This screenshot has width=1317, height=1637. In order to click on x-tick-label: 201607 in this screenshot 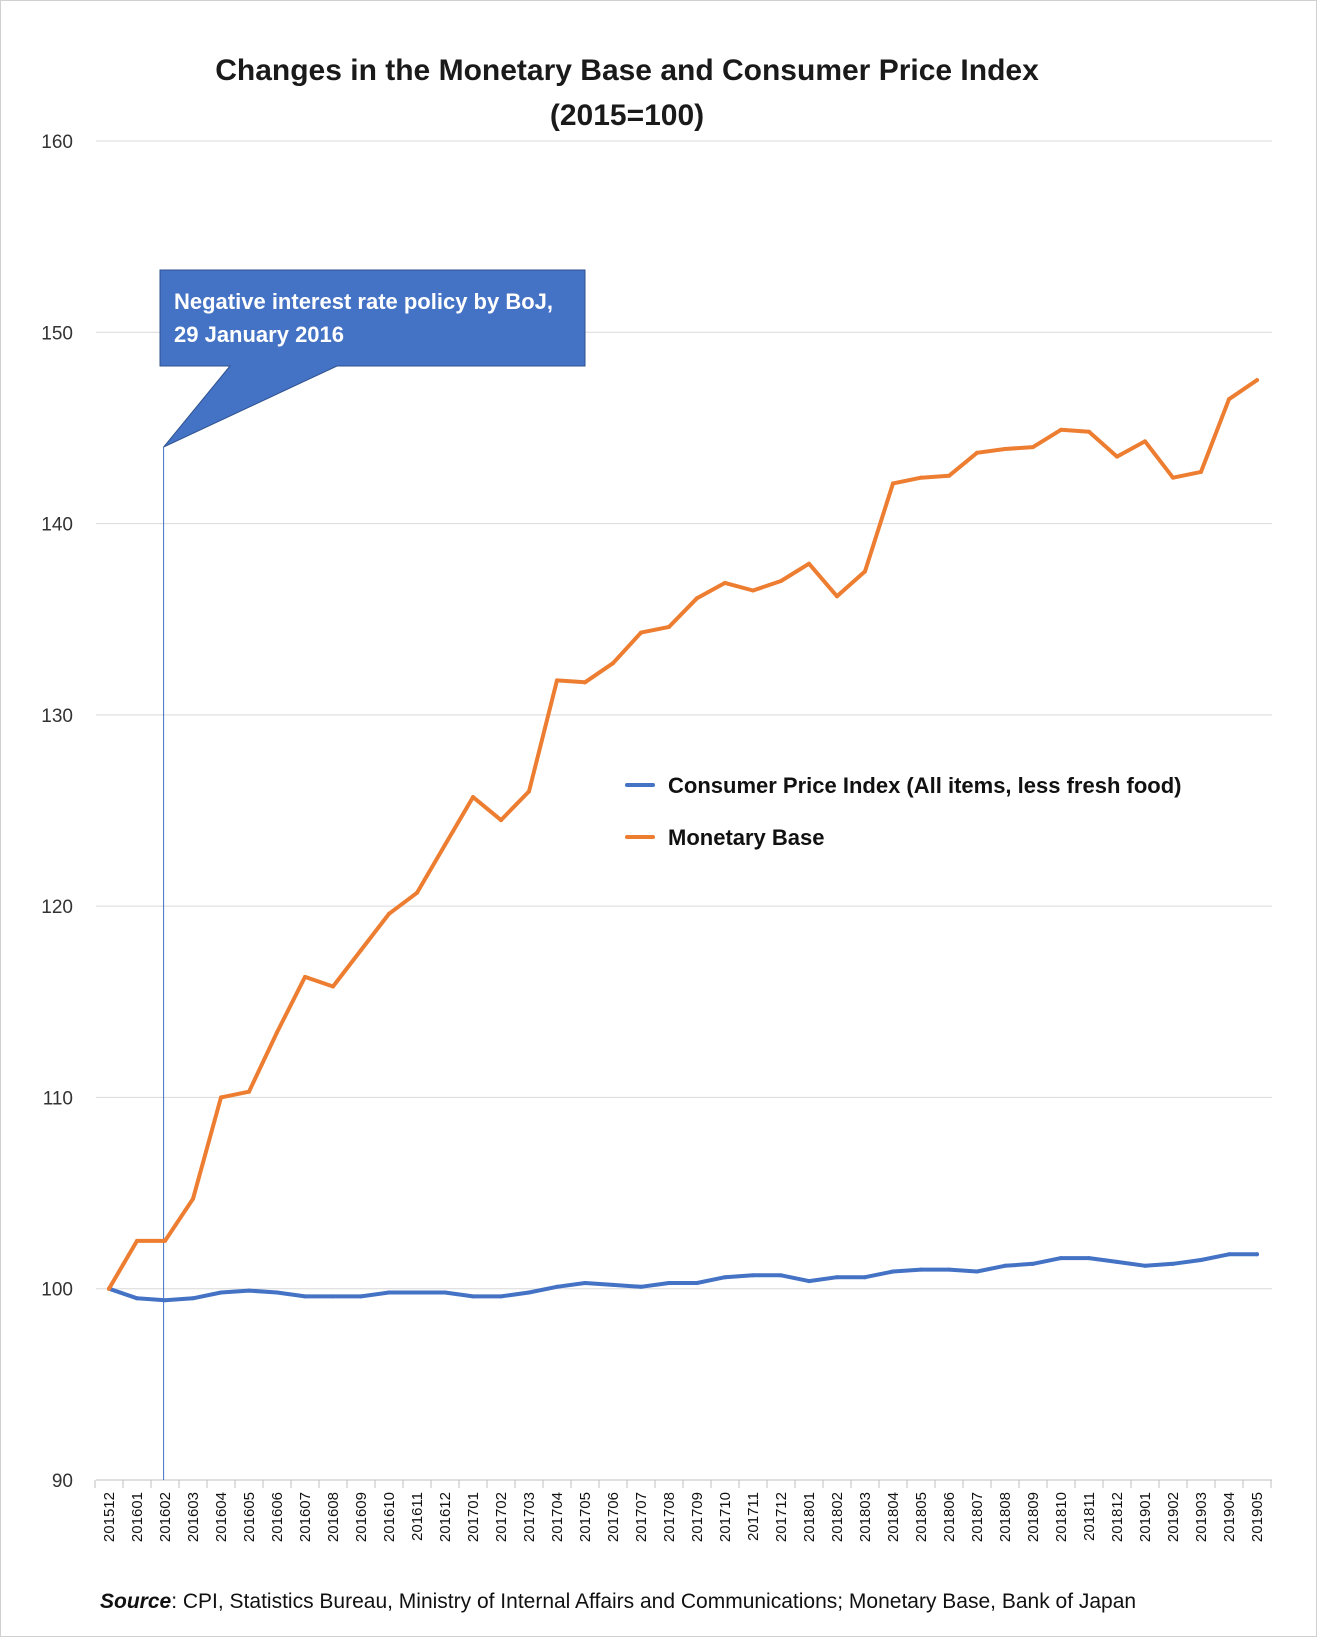, I will do `click(305, 1517)`.